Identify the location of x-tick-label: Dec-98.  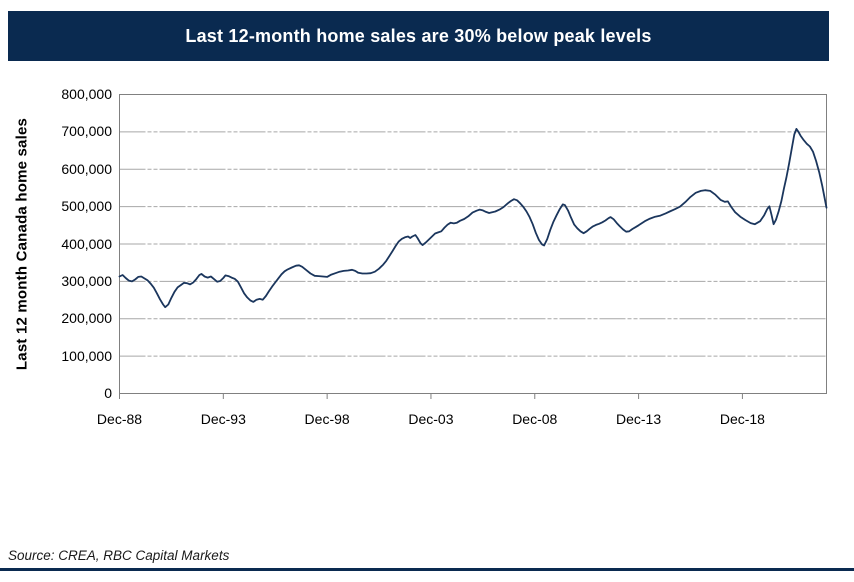
(327, 419).